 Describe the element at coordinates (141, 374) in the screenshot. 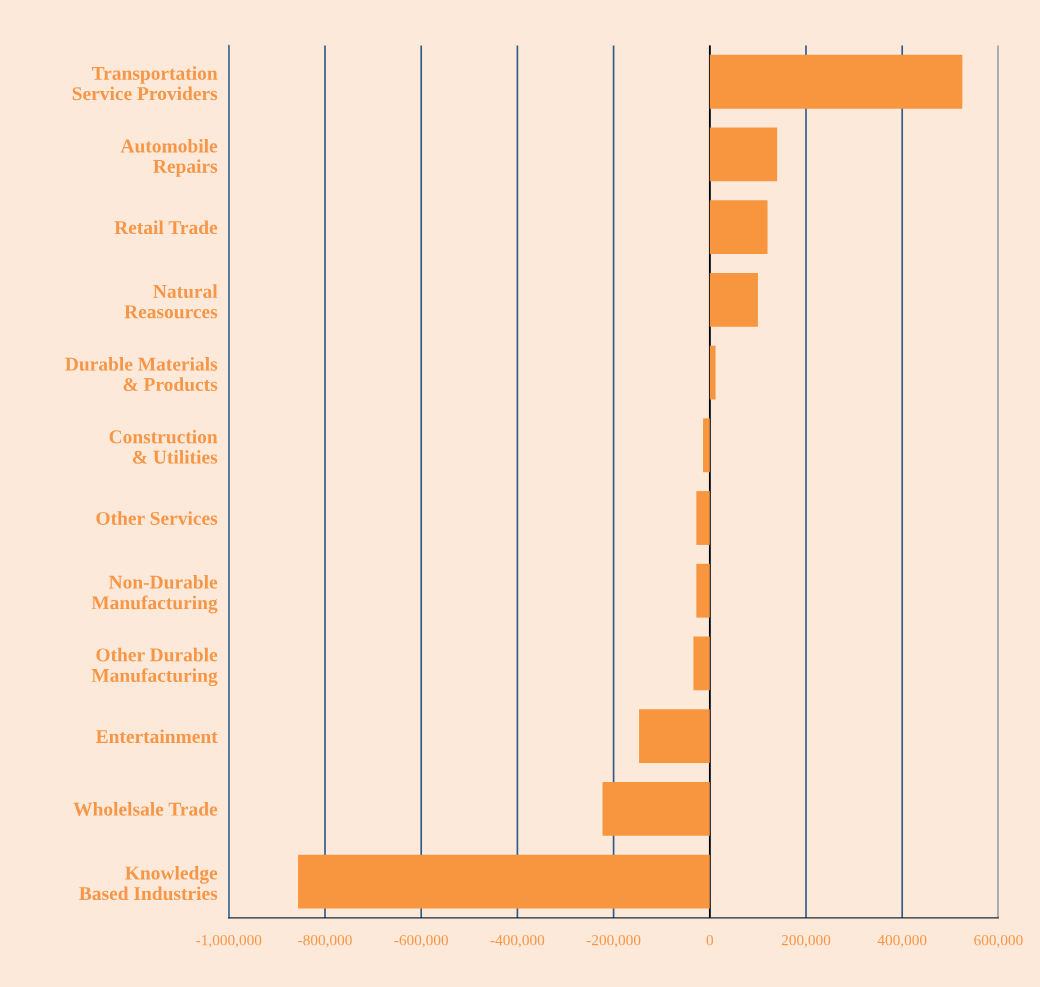

I see `y-tick-label: Durable Materials & Products` at that location.